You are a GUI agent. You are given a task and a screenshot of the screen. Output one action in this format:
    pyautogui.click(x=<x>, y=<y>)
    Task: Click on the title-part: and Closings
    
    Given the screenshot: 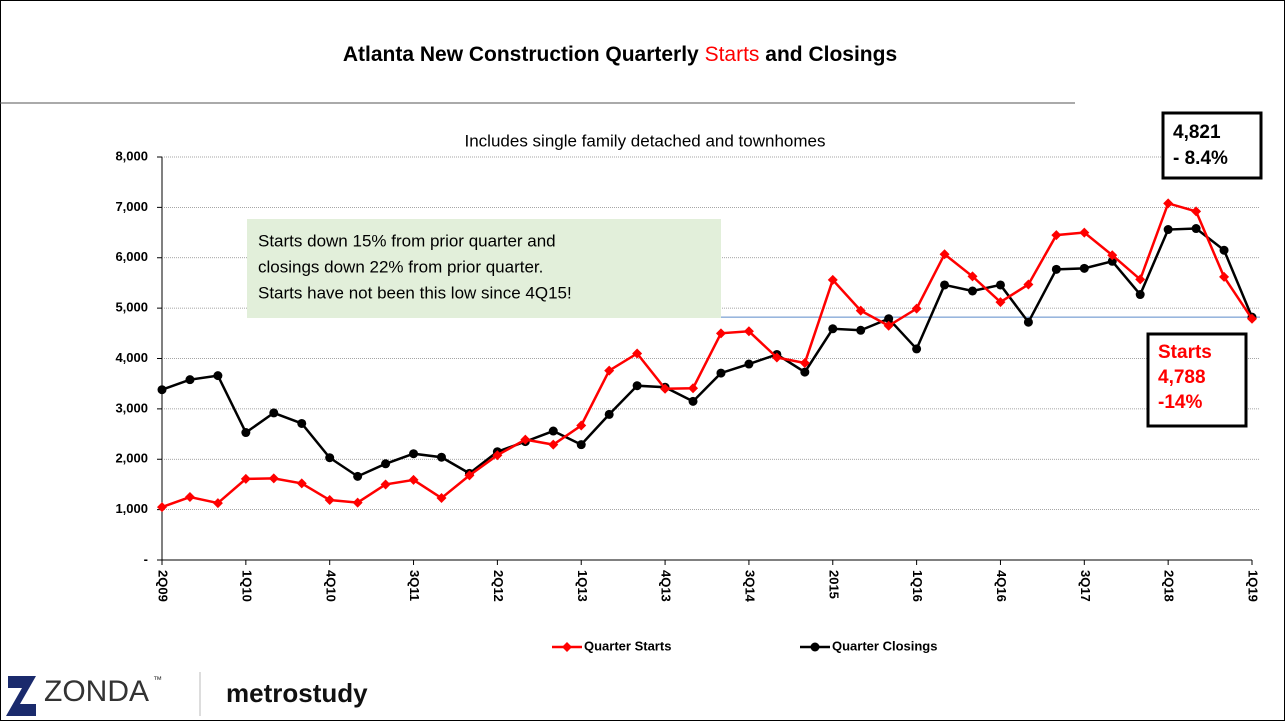 What is the action you would take?
    pyautogui.click(x=831, y=54)
    